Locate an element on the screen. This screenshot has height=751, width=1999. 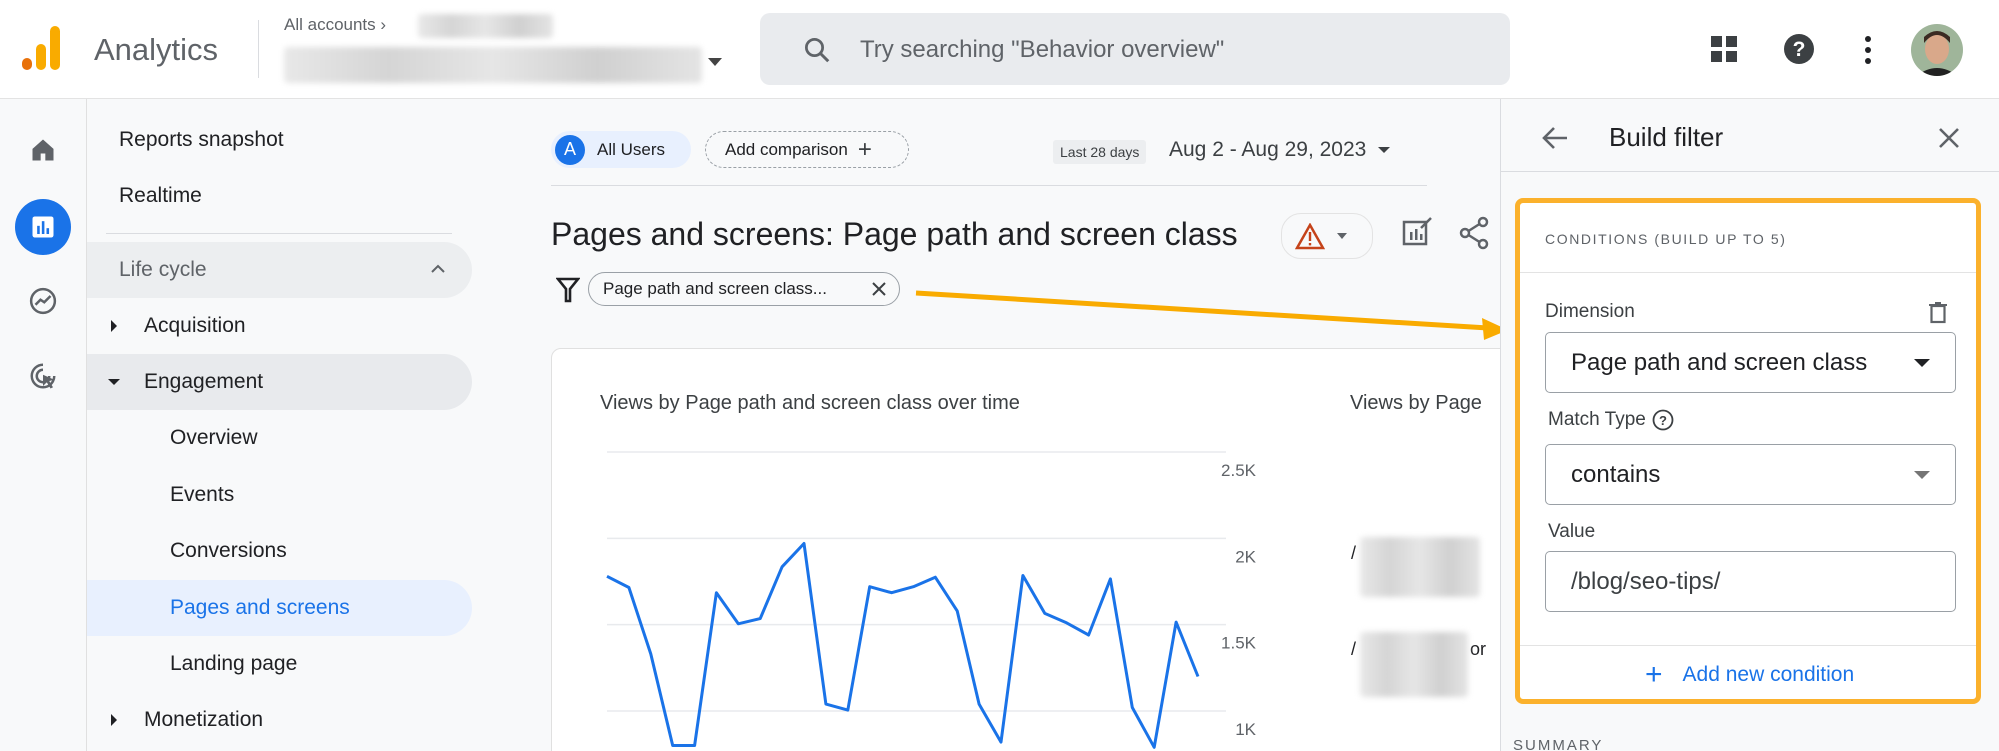
account-breadcrumb: All accounts › is located at coordinates (335, 25).